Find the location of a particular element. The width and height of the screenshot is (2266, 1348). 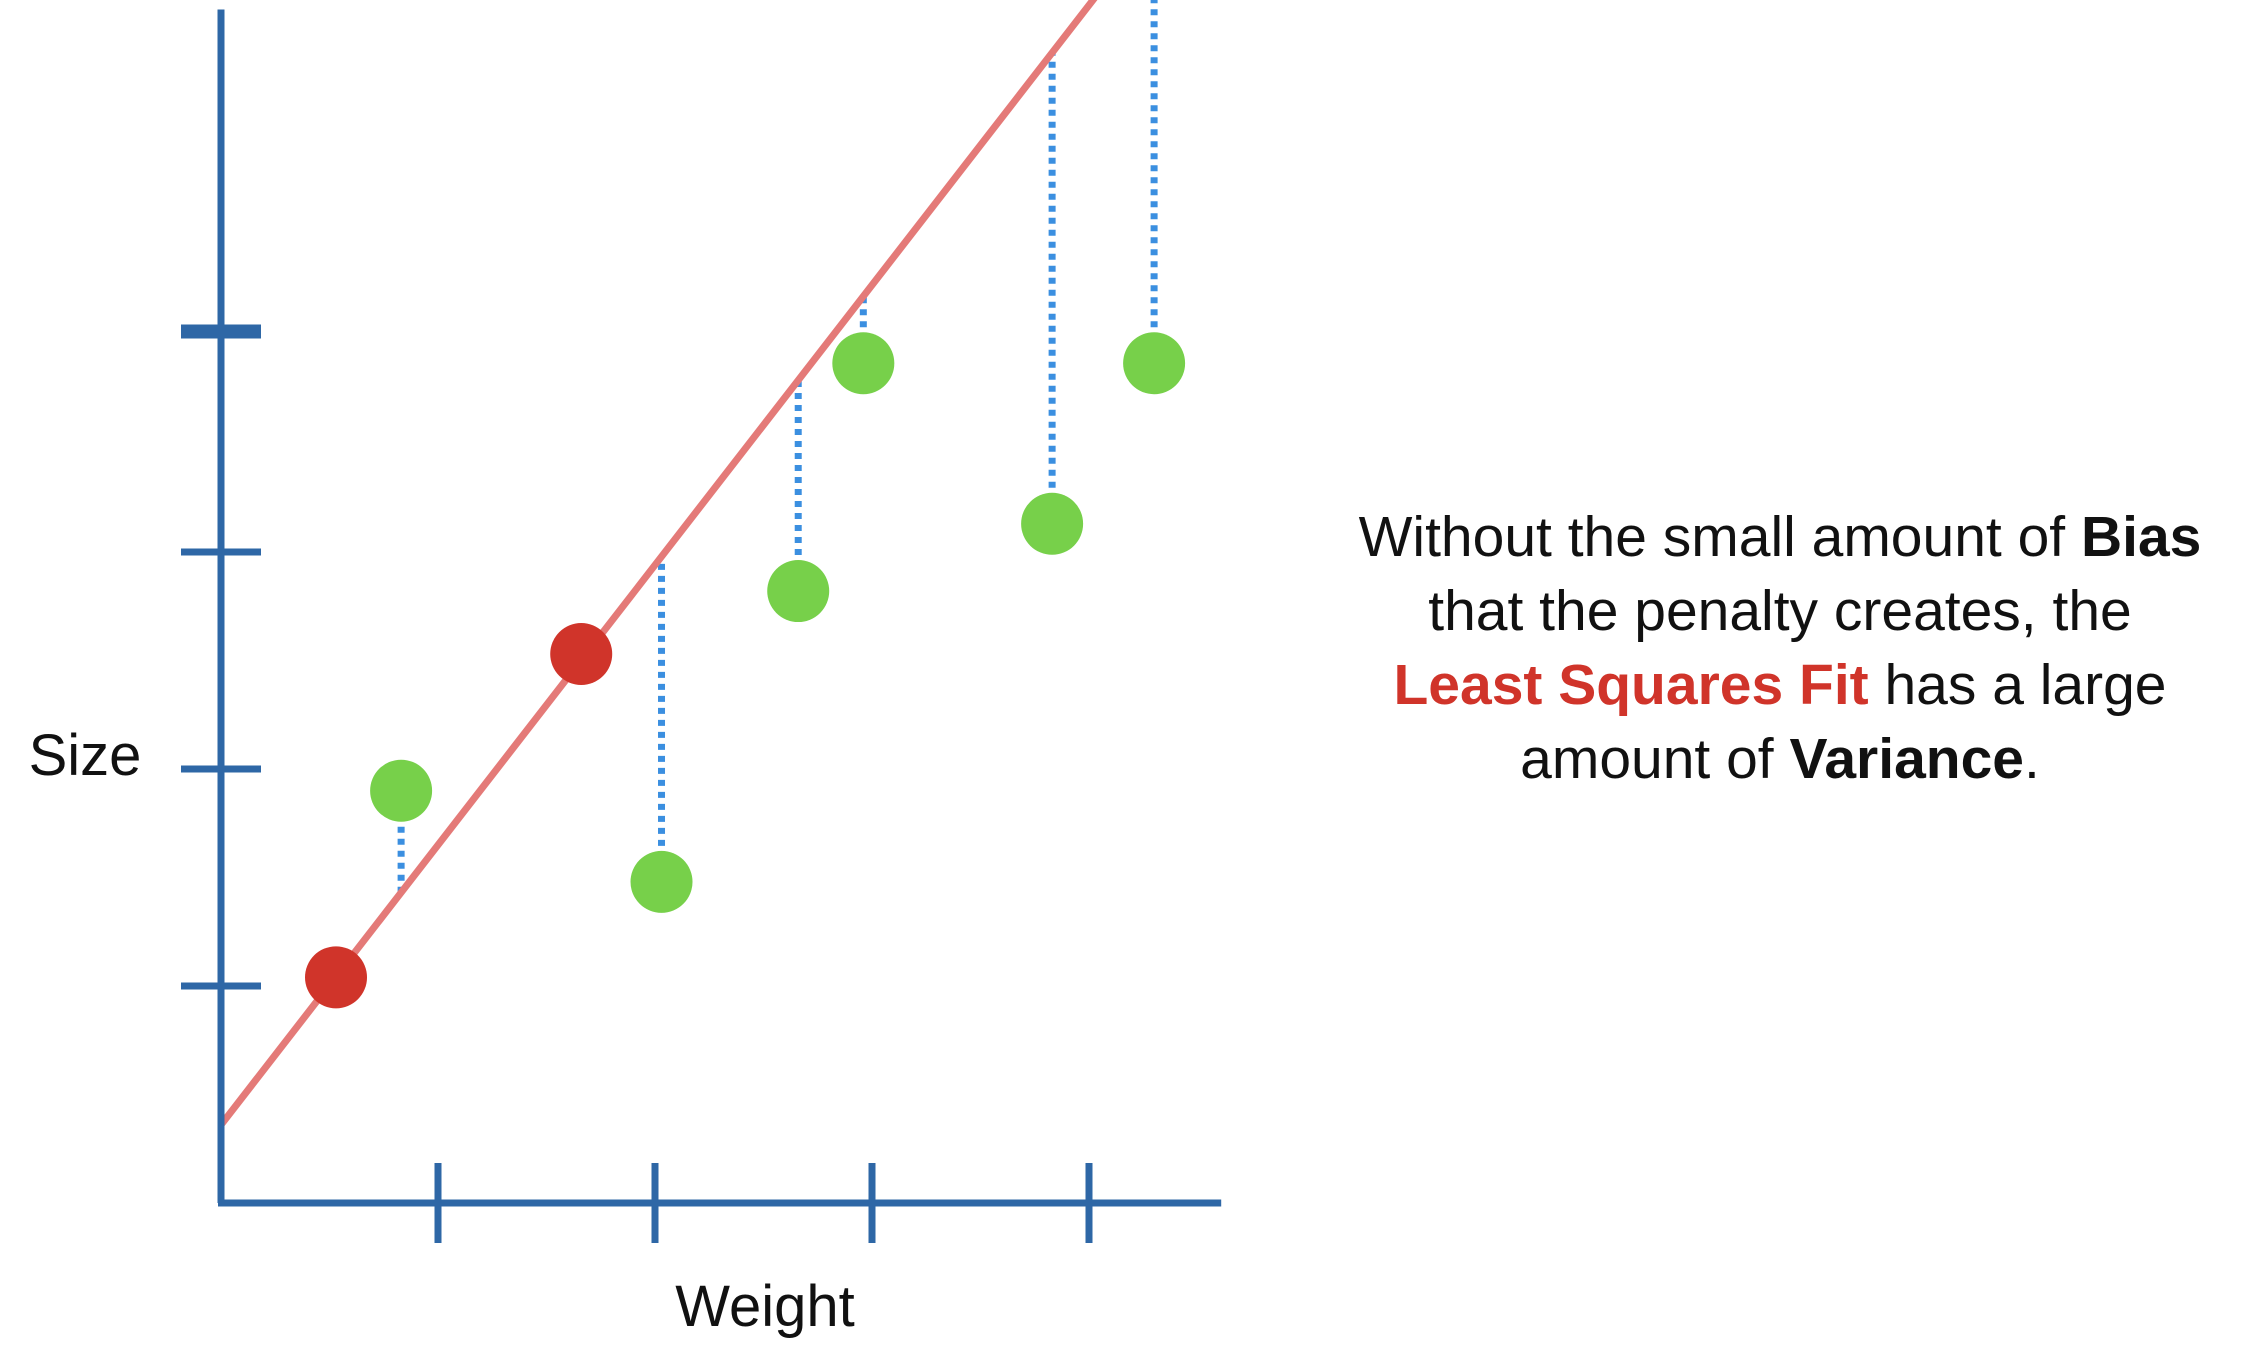

caption-line-3: Least Squares Fit has a large is located at coordinates (1778, 685).